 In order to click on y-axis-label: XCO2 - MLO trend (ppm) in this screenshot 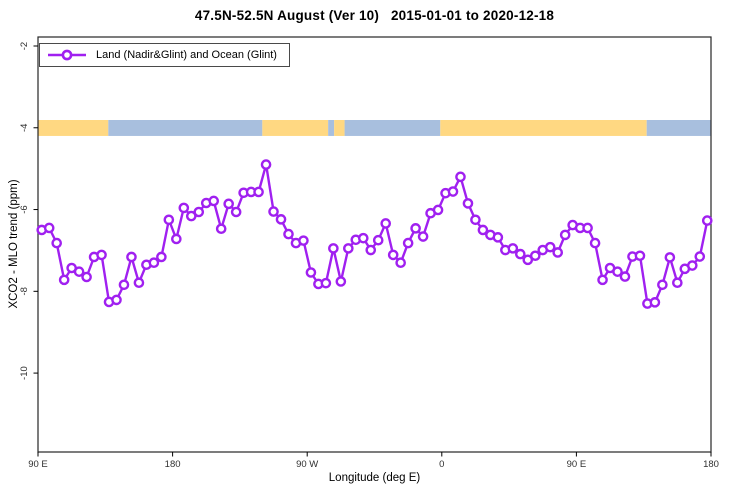, I will do `click(14, 244)`.